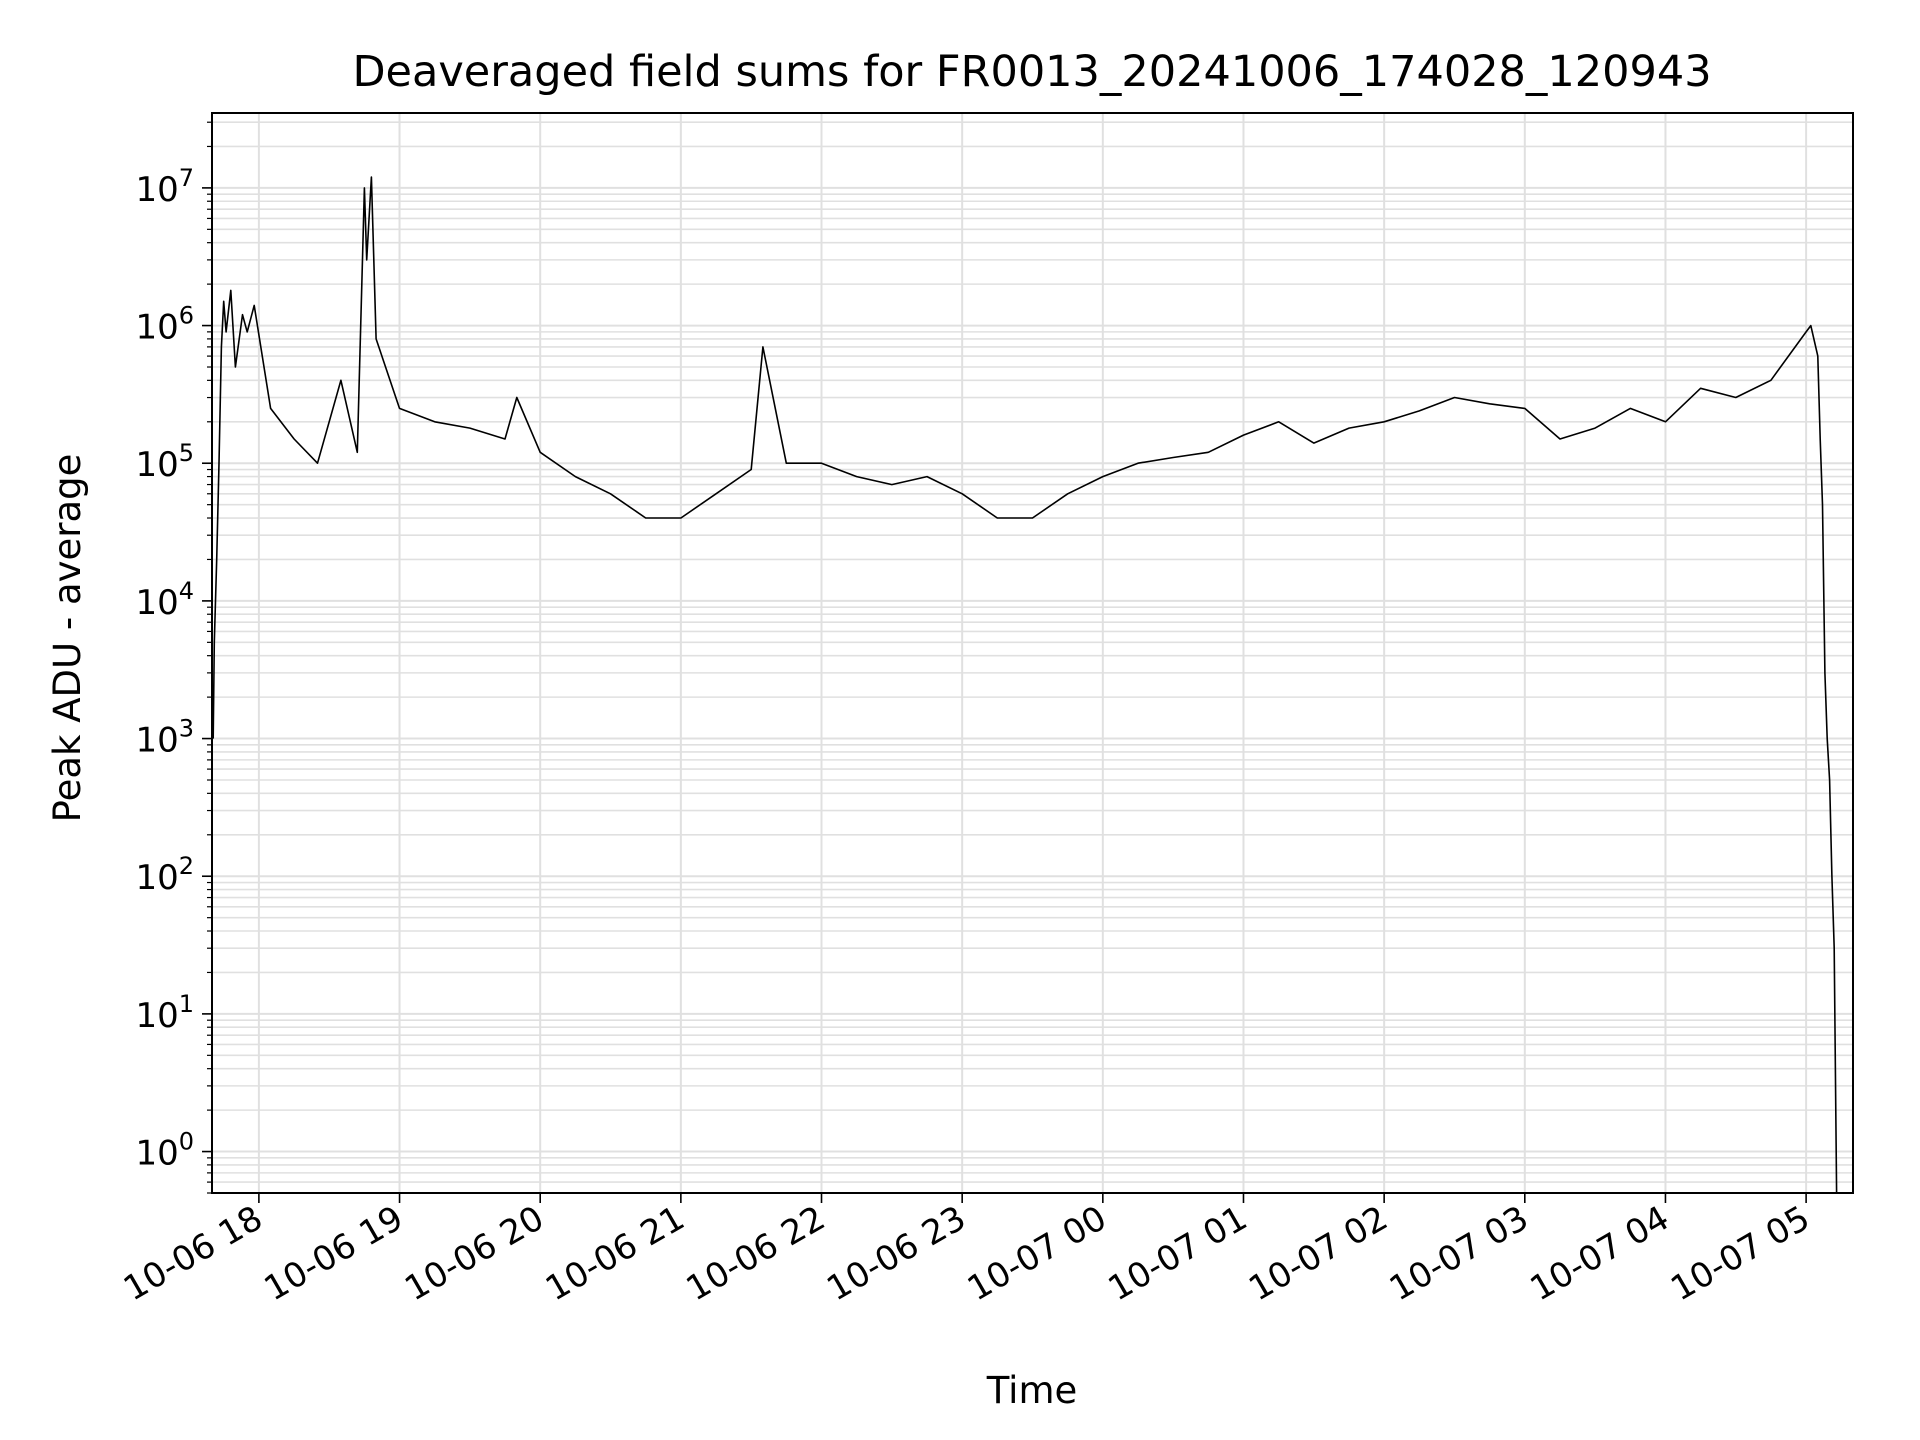  Describe the element at coordinates (67, 638) in the screenshot. I see `y-axis-label: Peak ADU - average` at that location.